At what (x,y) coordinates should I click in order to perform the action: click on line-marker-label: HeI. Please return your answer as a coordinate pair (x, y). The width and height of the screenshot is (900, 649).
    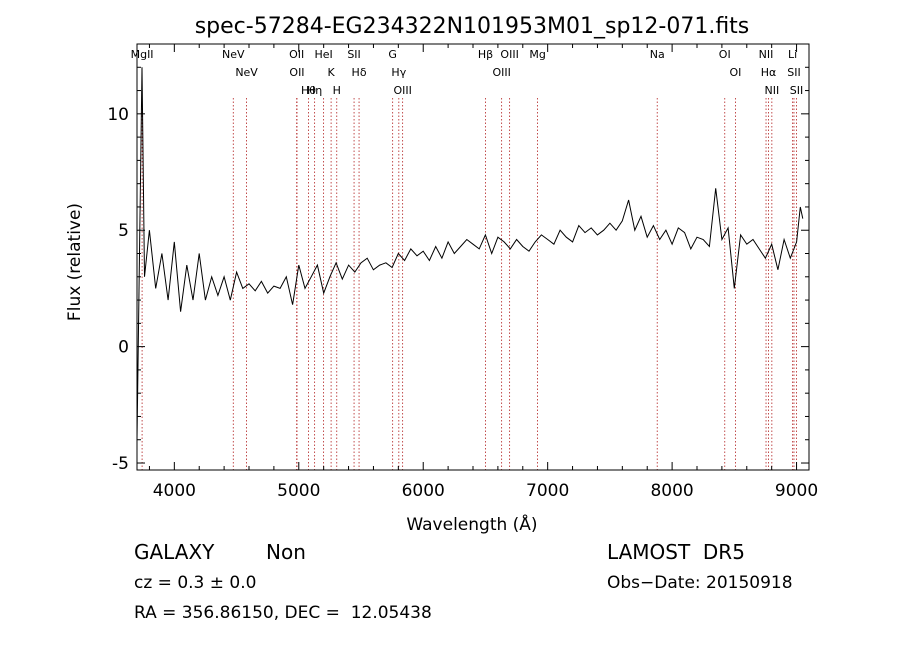
    Looking at the image, I should click on (323, 54).